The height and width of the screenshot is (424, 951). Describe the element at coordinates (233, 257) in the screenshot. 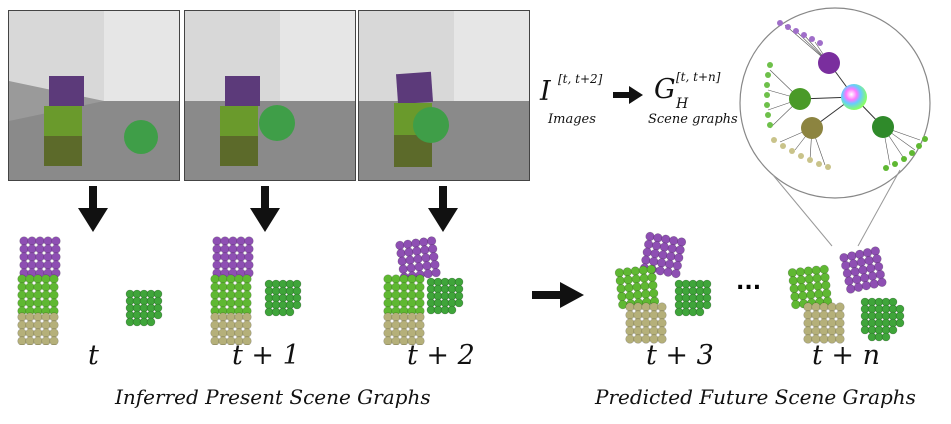

I see `purple-block-t1` at that location.